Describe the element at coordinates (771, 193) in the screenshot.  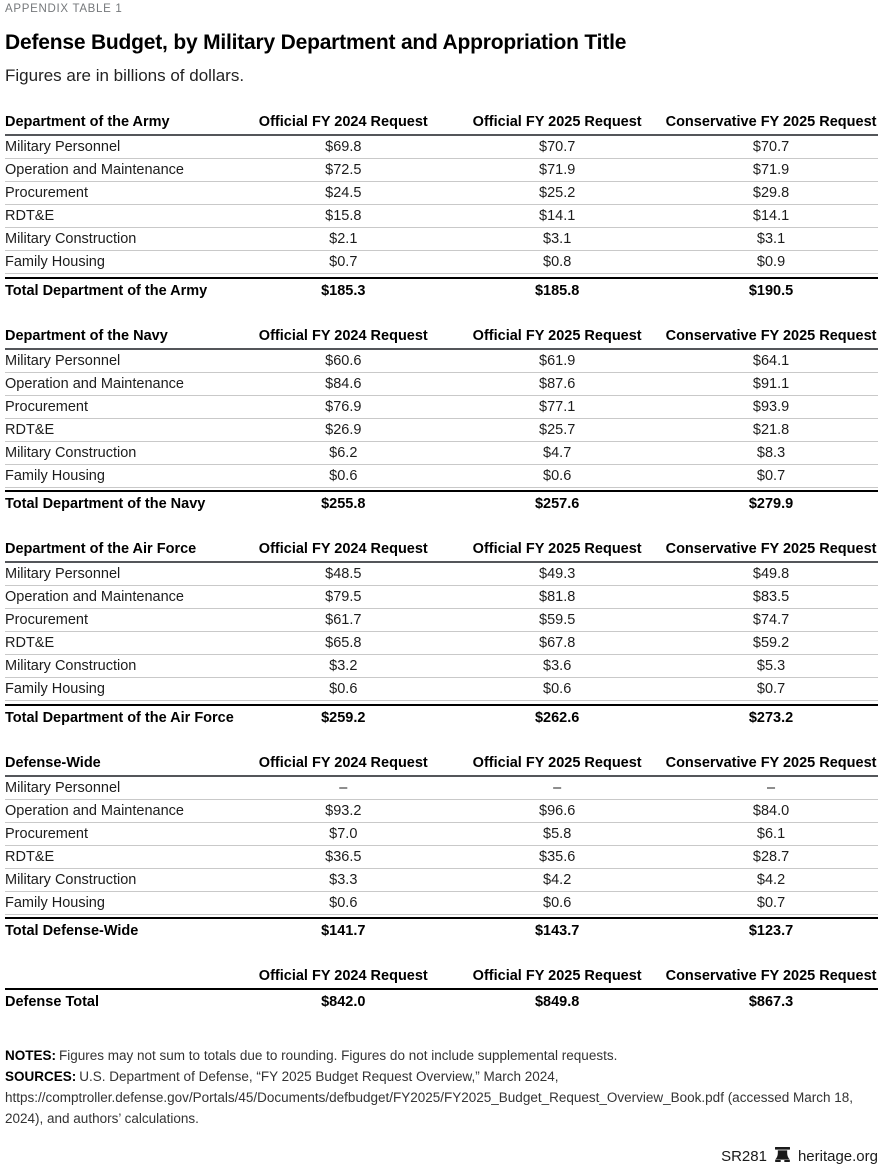
I see `row-value: $29.8` at that location.